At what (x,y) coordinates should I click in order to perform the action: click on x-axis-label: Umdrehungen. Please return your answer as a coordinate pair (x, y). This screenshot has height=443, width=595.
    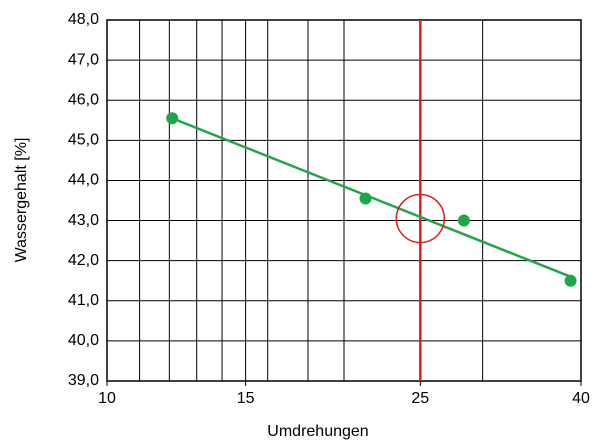
    Looking at the image, I should click on (317, 431).